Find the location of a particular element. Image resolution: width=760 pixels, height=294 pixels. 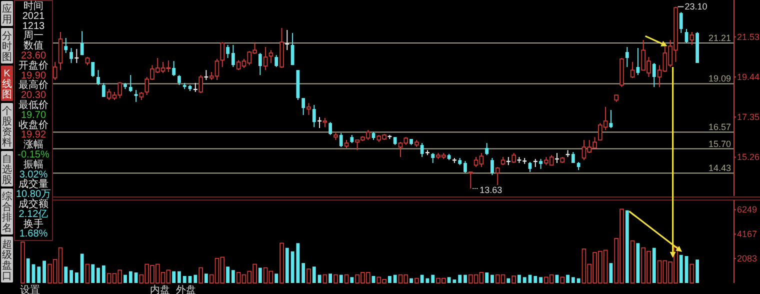

annotation: 13.63 is located at coordinates (491, 190).